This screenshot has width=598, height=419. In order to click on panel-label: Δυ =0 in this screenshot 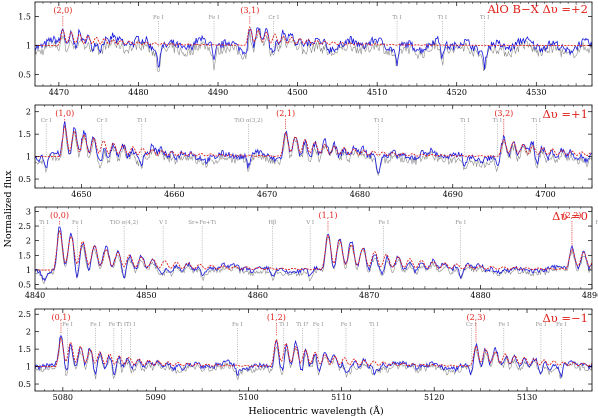, I will do `click(570, 216)`.